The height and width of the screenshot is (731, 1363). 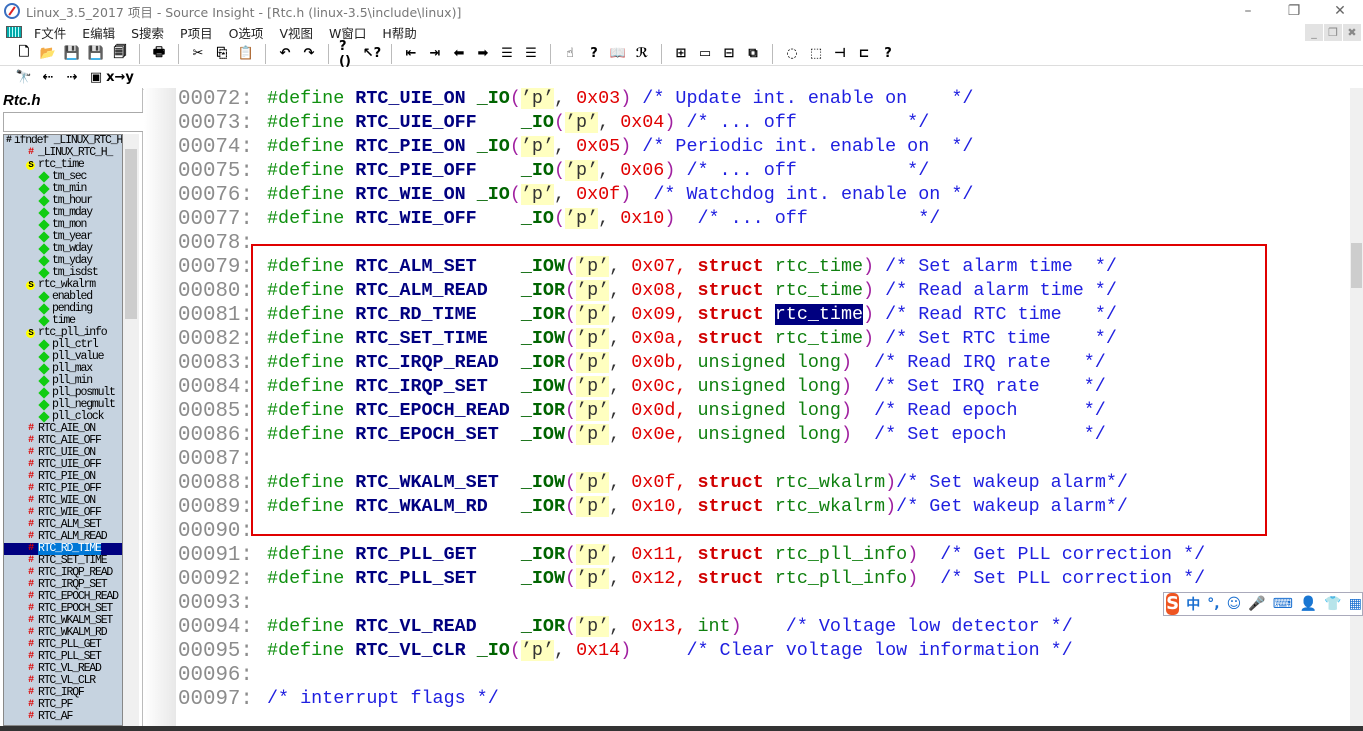 What do you see at coordinates (196, 33) in the screenshot?
I see `menu-item: P项目` at bounding box center [196, 33].